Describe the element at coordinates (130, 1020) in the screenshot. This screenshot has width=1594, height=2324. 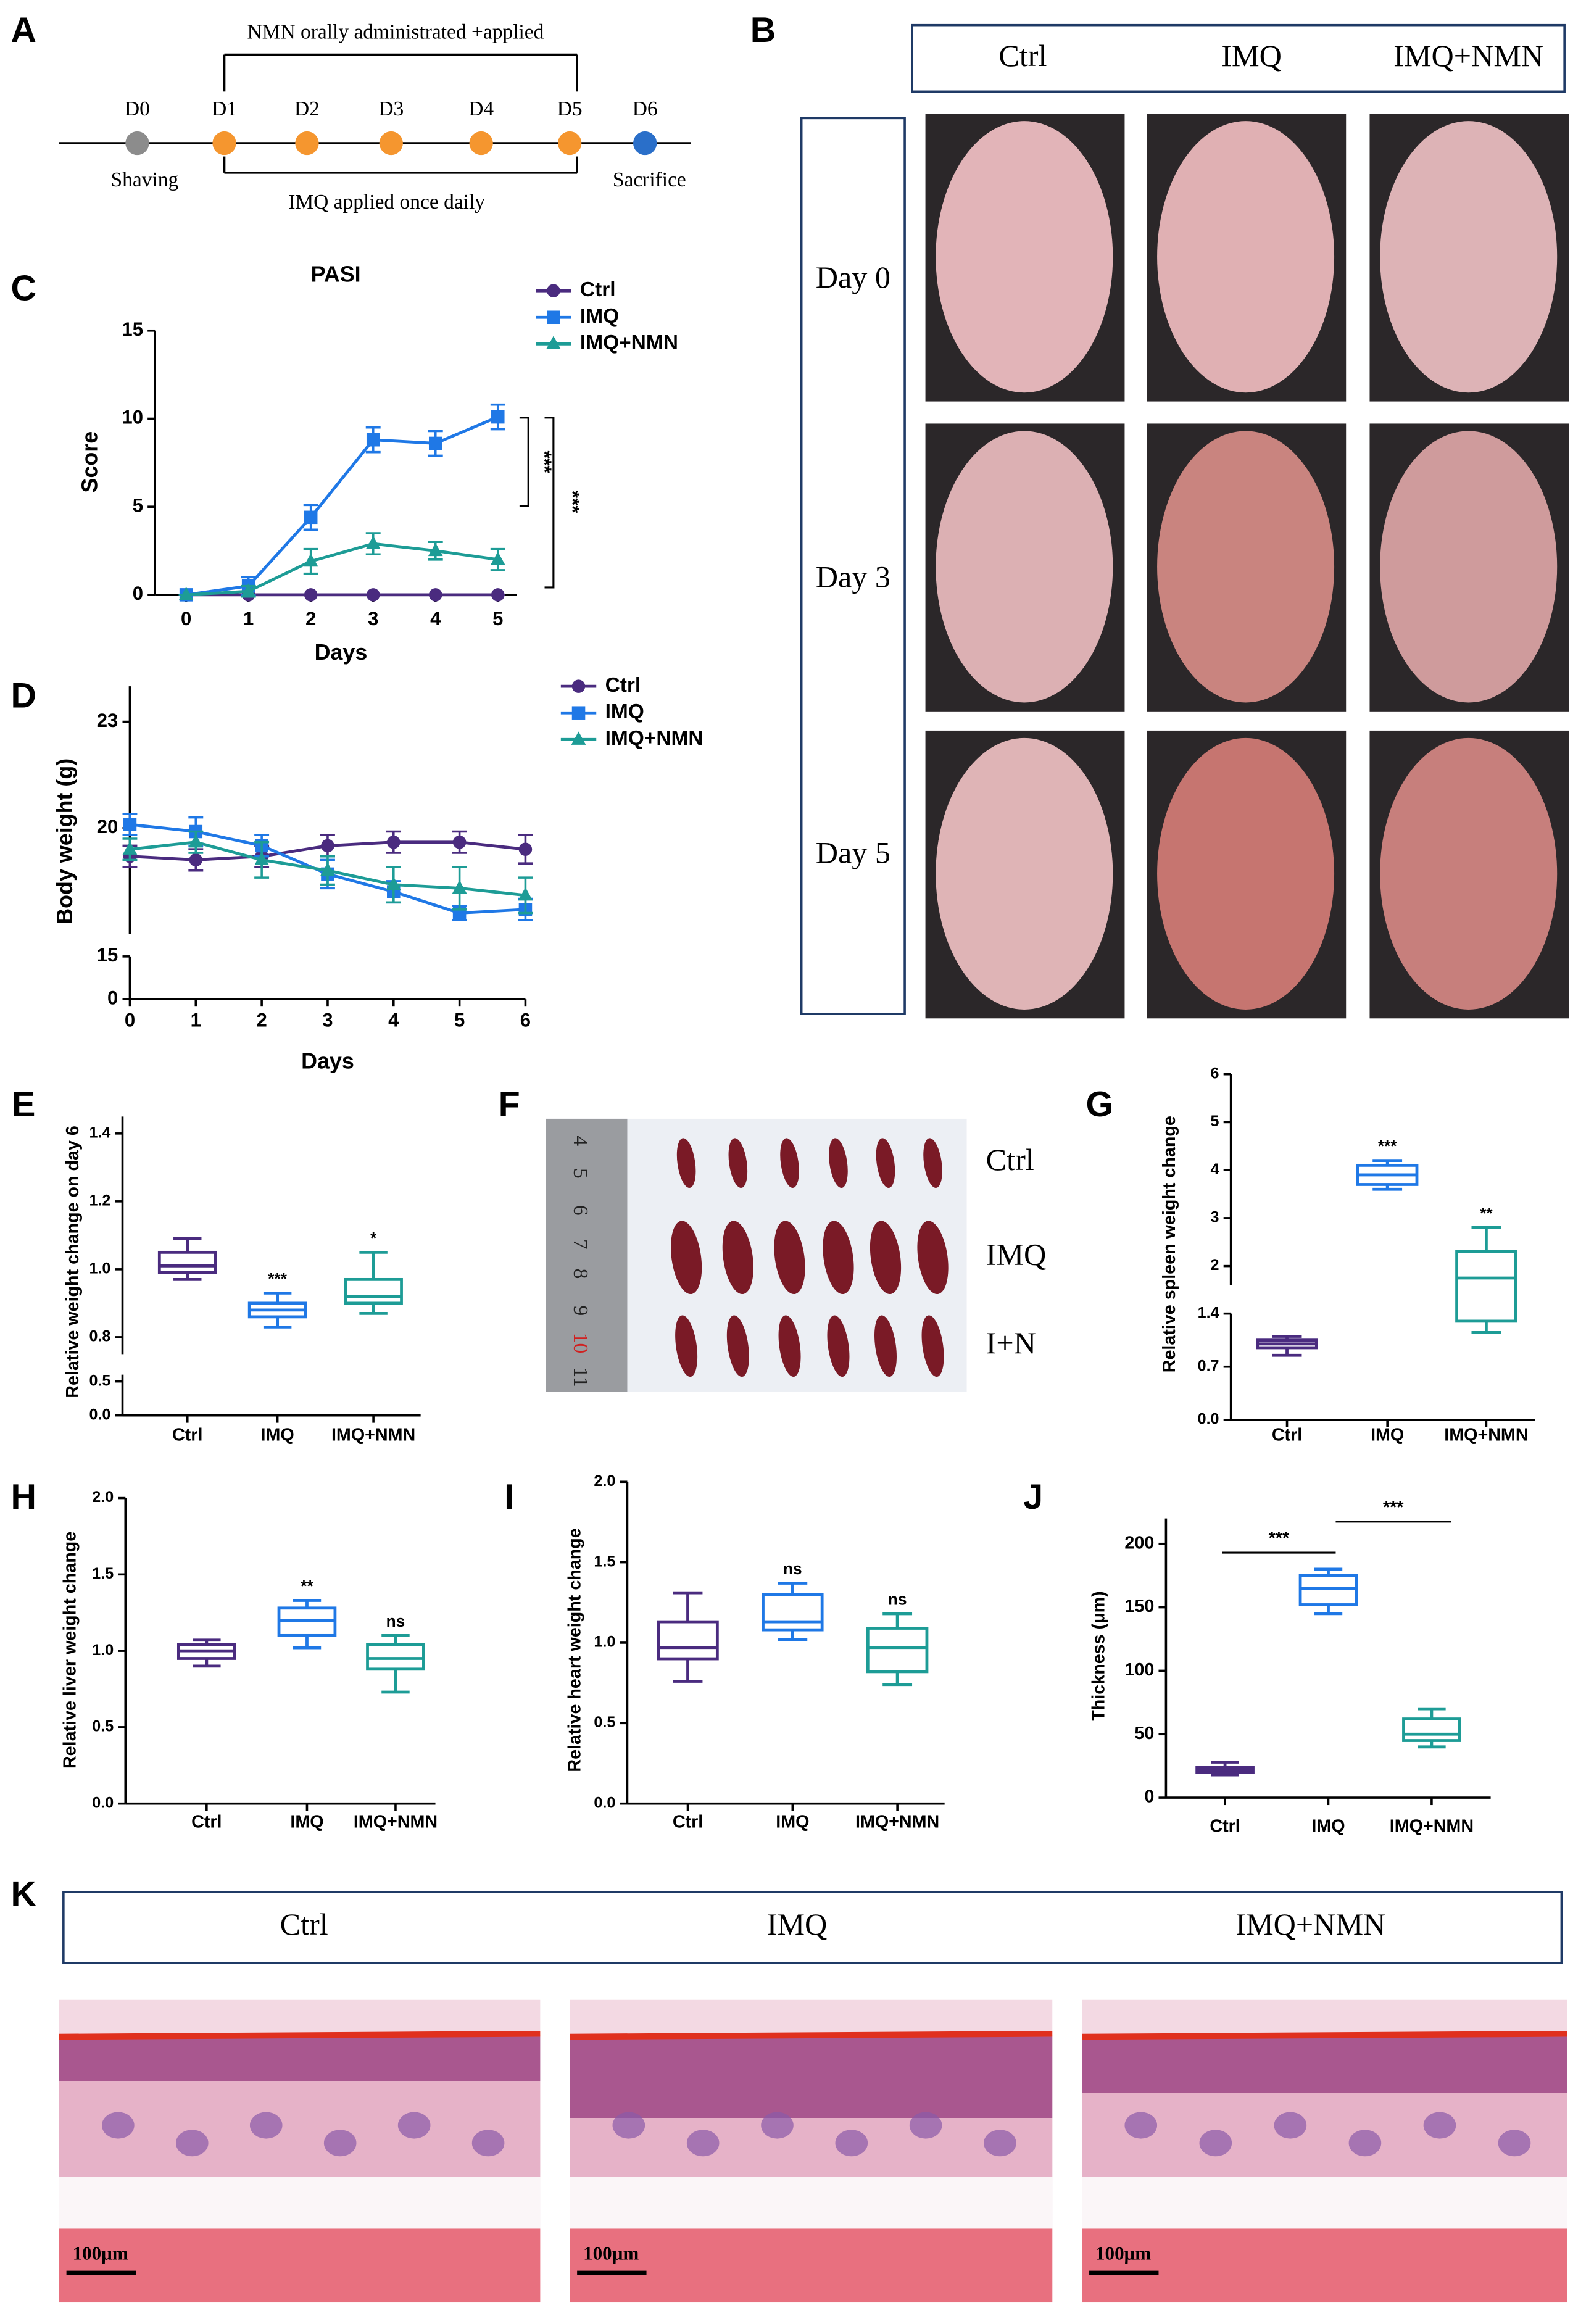
I see `x-tick-label: 0` at that location.